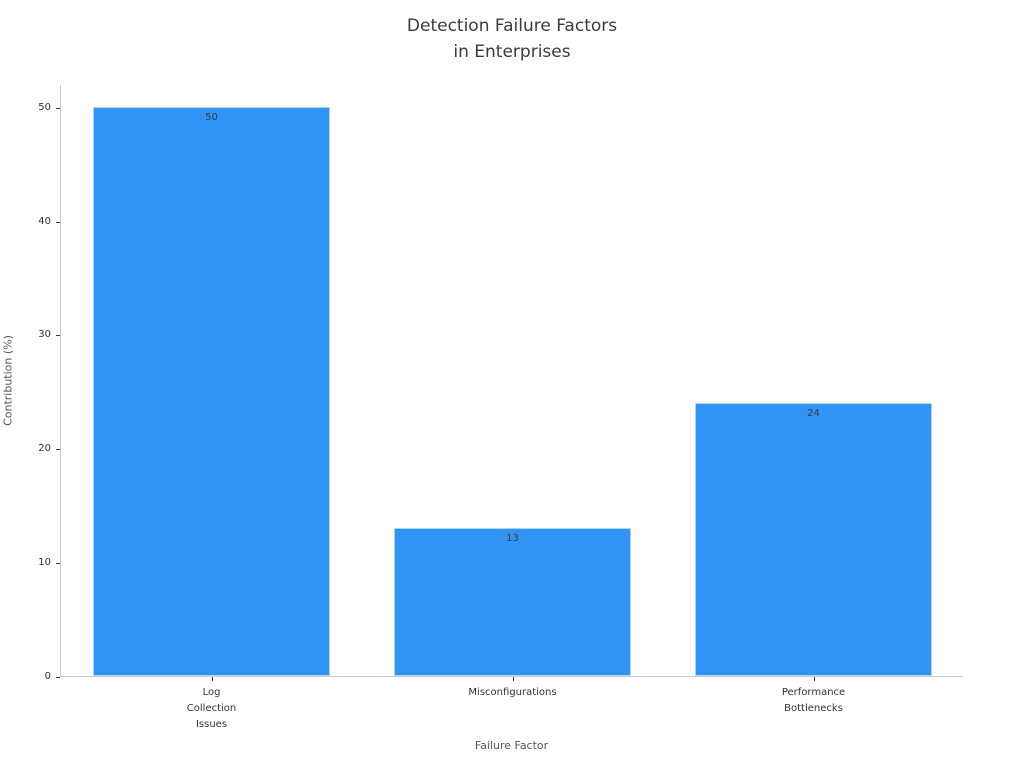  I want to click on y-tick-label: 40, so click(44, 221).